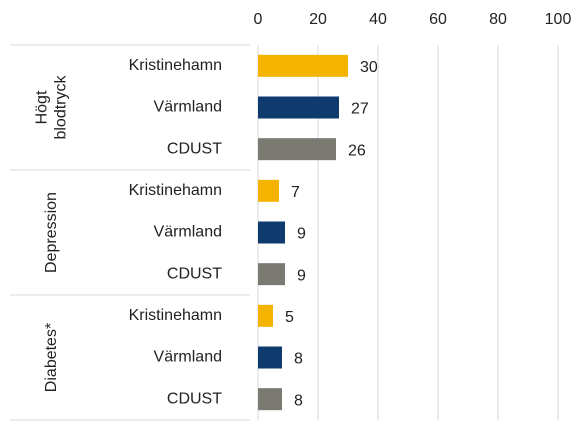 The height and width of the screenshot is (423, 584). Describe the element at coordinates (558, 19) in the screenshot. I see `x-tick-label: 100` at that location.